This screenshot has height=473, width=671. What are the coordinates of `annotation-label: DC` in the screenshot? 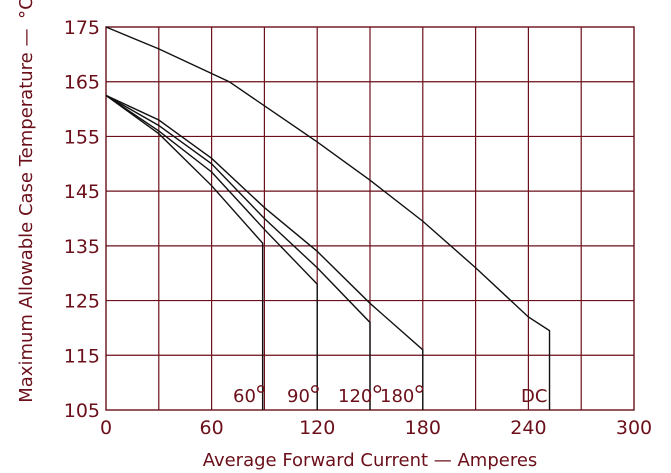 It's located at (534, 396).